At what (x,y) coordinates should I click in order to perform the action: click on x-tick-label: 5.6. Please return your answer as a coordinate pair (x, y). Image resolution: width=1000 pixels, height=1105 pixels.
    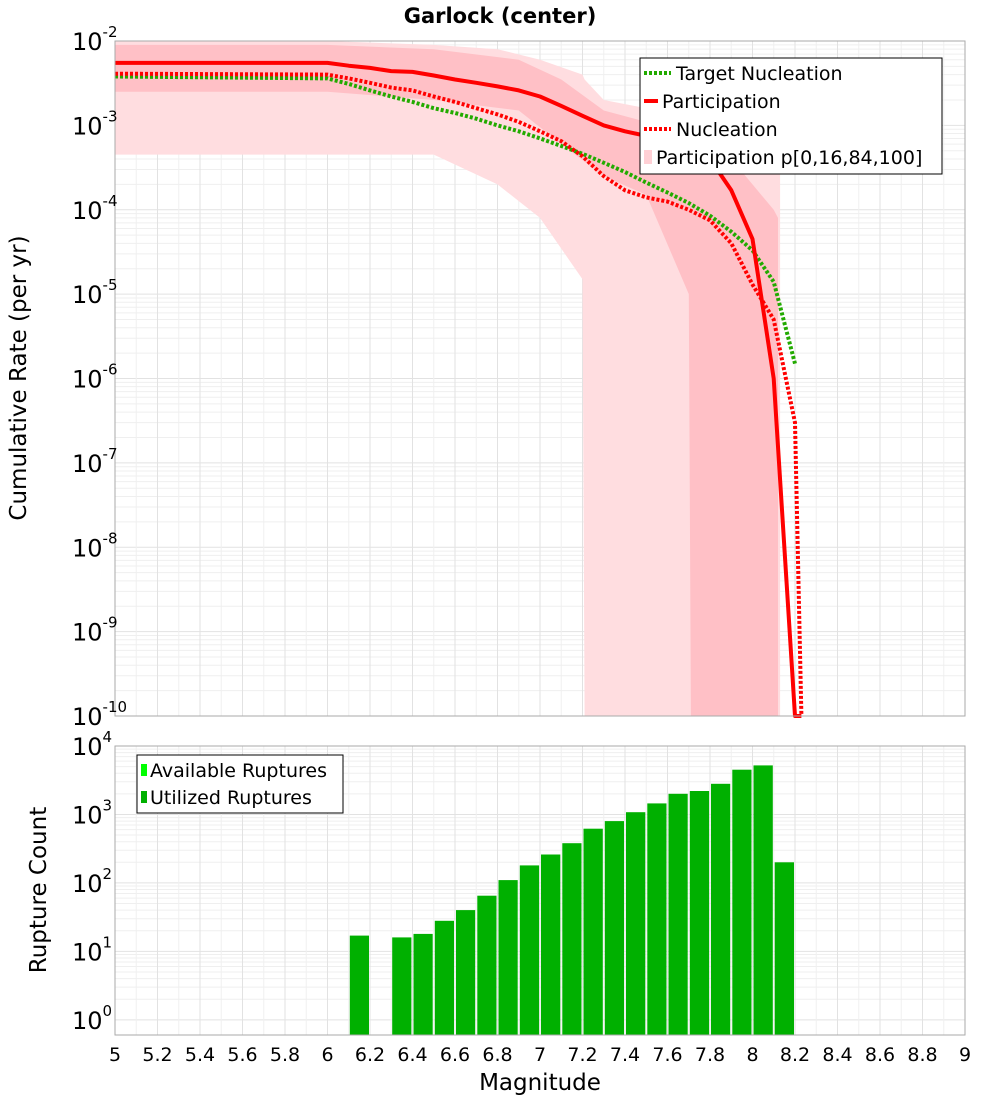
    Looking at the image, I should click on (242, 1055).